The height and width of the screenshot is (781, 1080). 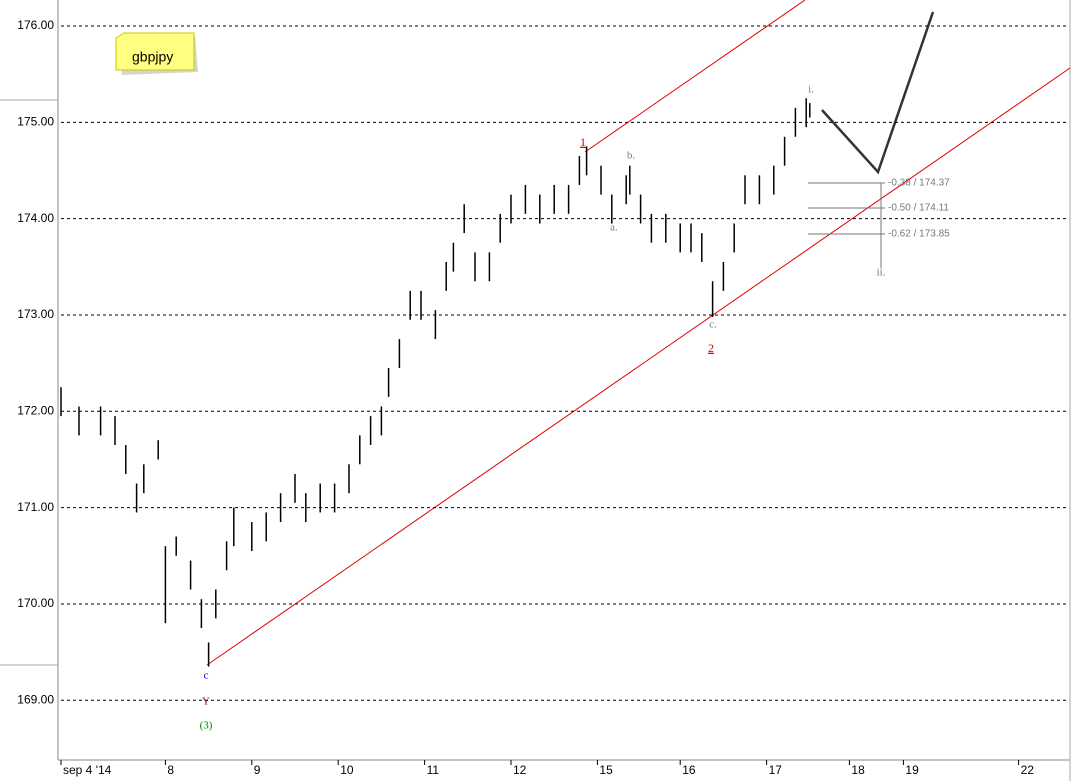 I want to click on annotation: i., so click(x=811, y=90).